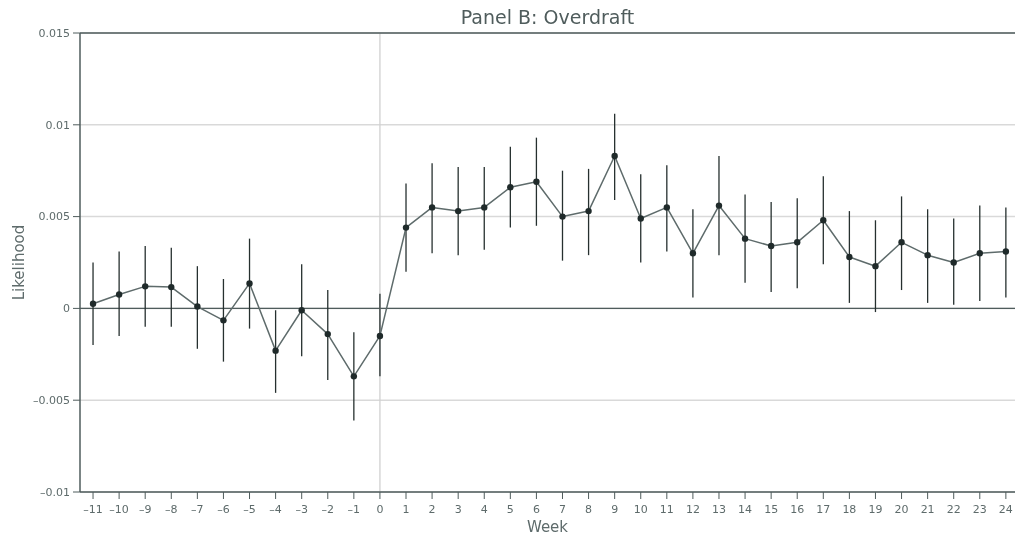 This screenshot has height=536, width=1015. What do you see at coordinates (145, 509) in the screenshot?
I see `x-tick-label: –9` at bounding box center [145, 509].